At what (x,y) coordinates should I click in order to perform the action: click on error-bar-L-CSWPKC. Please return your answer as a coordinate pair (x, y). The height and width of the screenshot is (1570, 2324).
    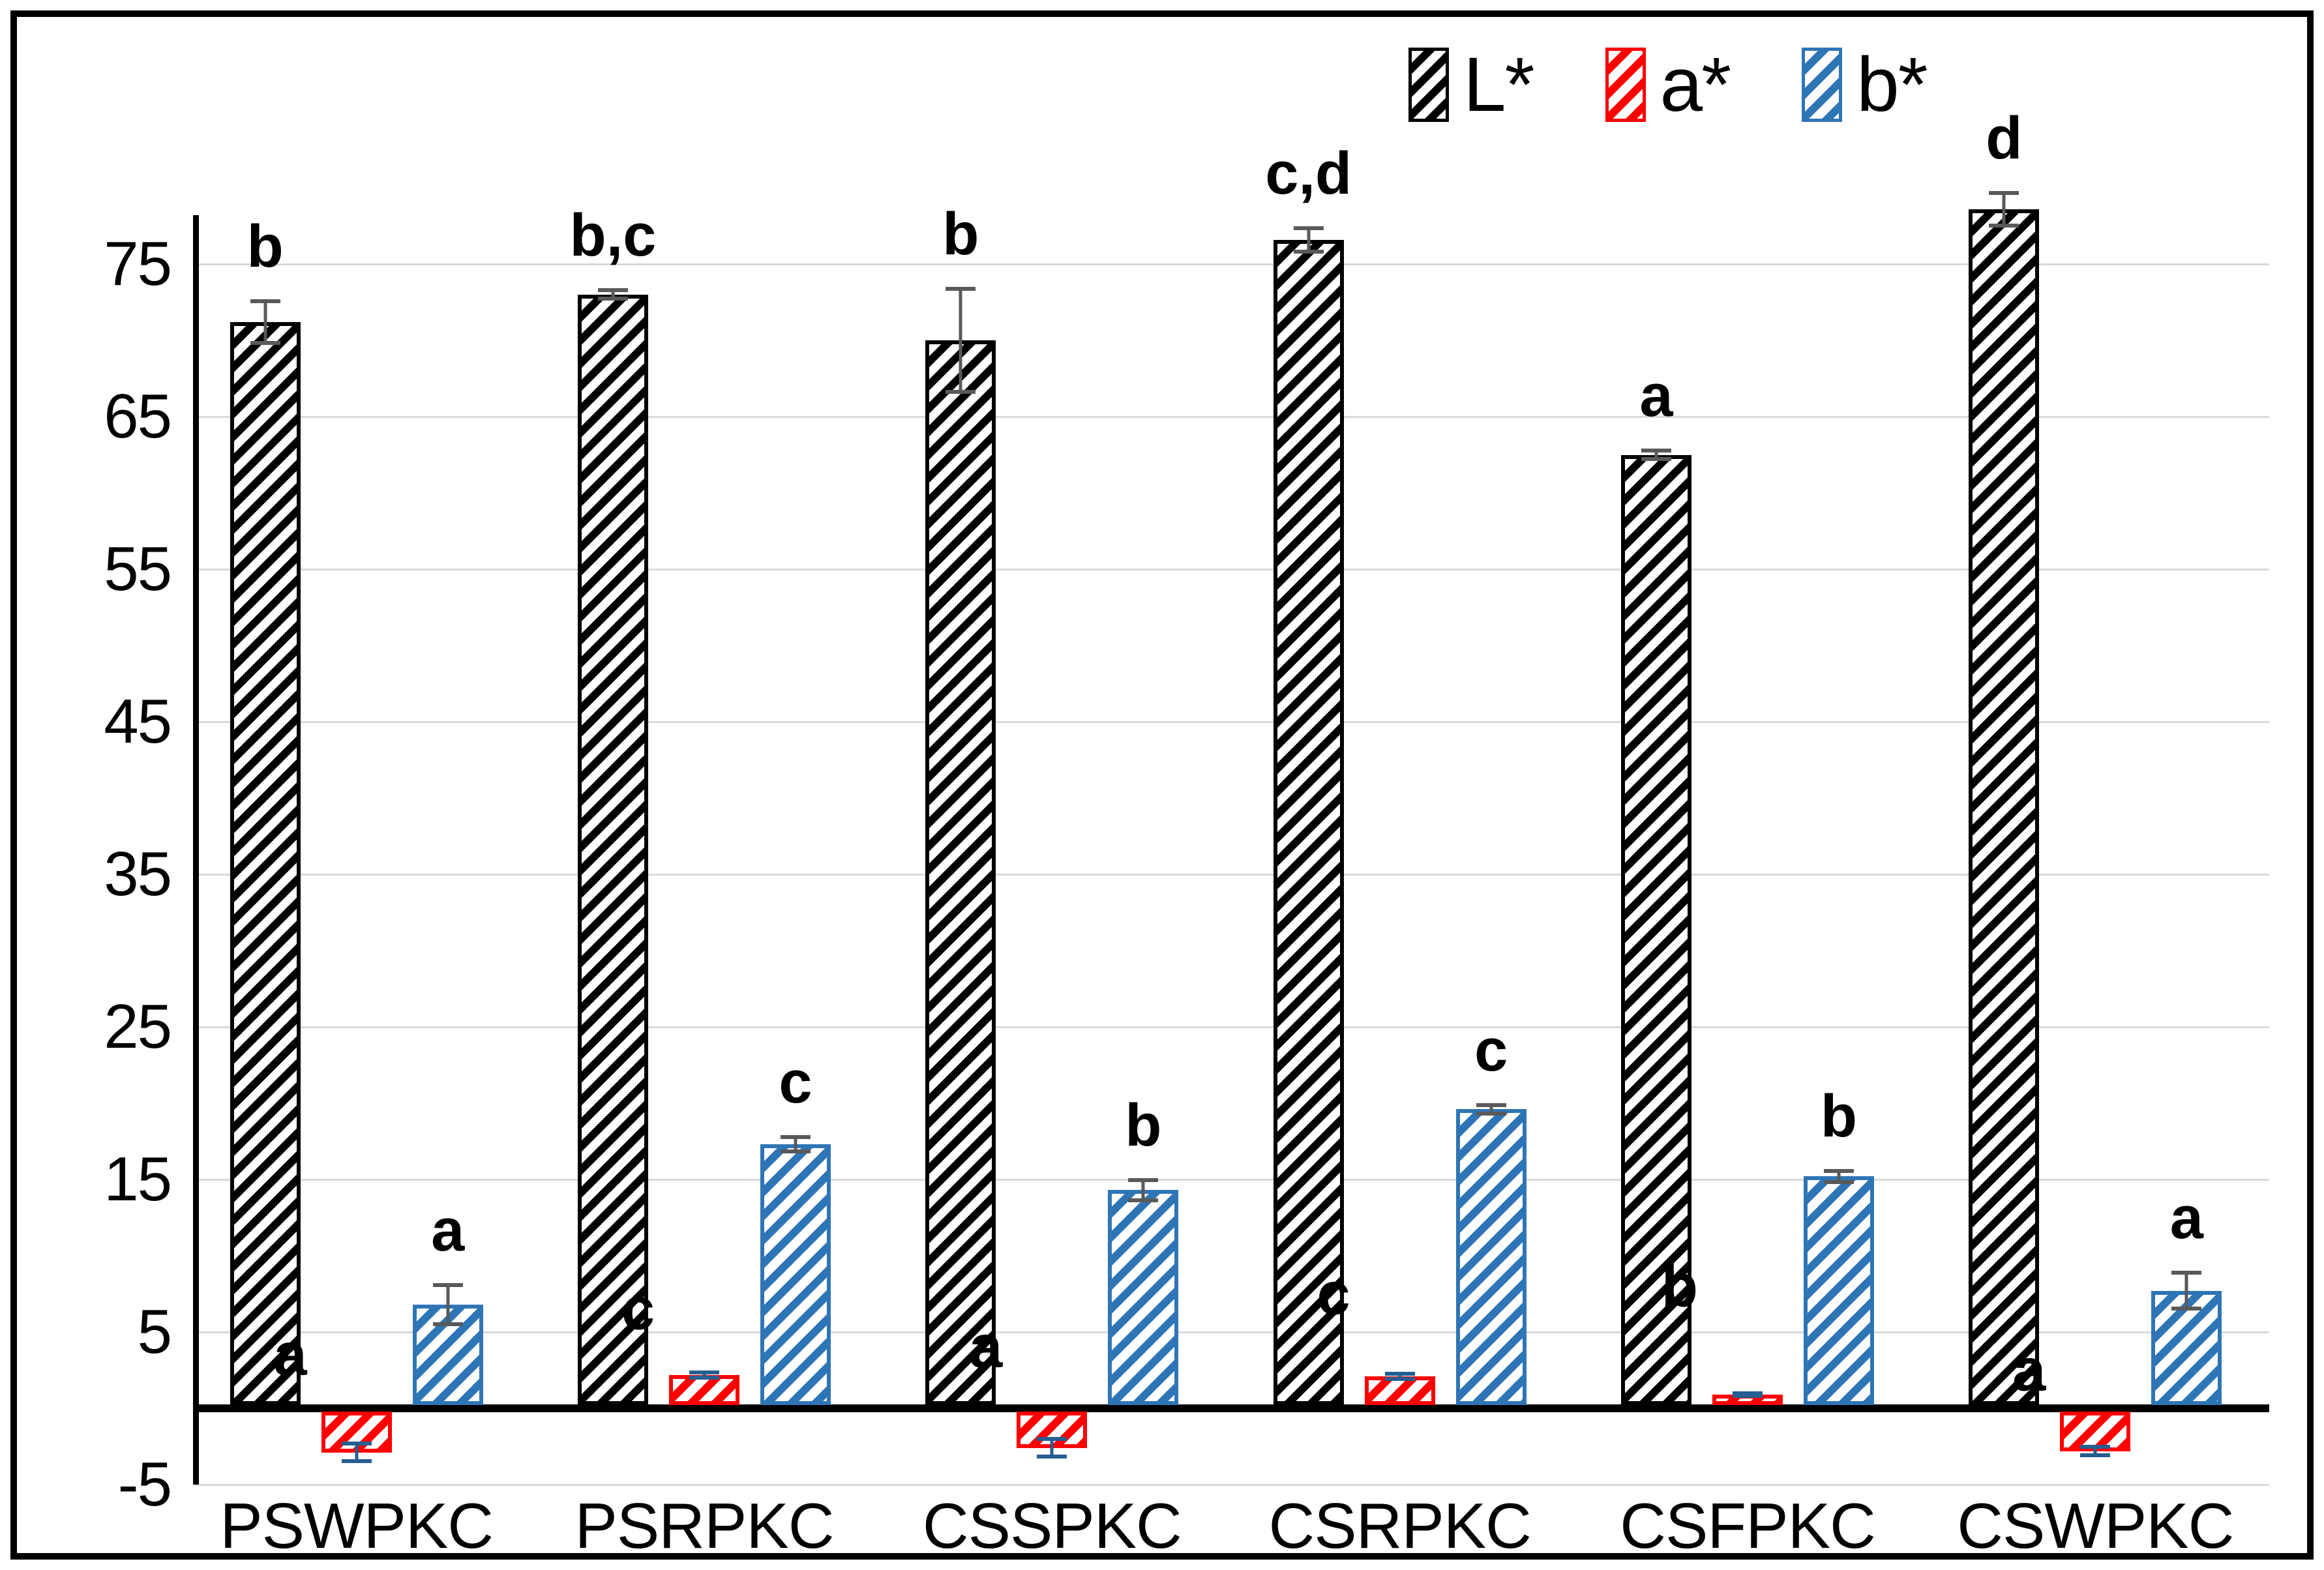
    Looking at the image, I should click on (2004, 209).